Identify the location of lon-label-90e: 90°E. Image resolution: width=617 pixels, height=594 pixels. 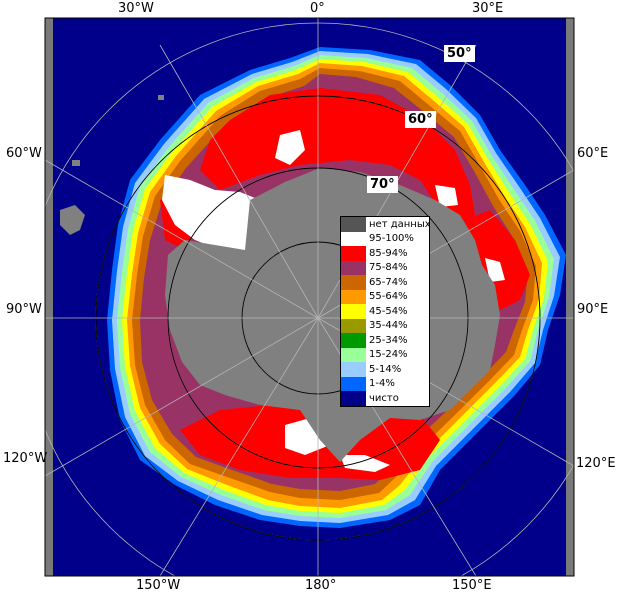
(593, 309).